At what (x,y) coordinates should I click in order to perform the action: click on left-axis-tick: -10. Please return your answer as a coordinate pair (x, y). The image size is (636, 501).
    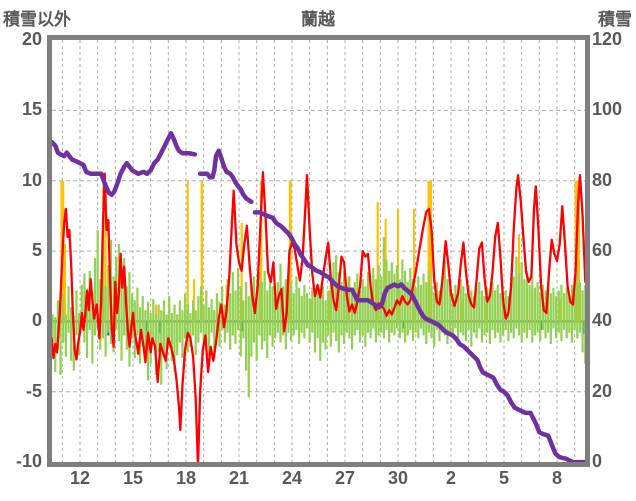
    Looking at the image, I should click on (28, 461).